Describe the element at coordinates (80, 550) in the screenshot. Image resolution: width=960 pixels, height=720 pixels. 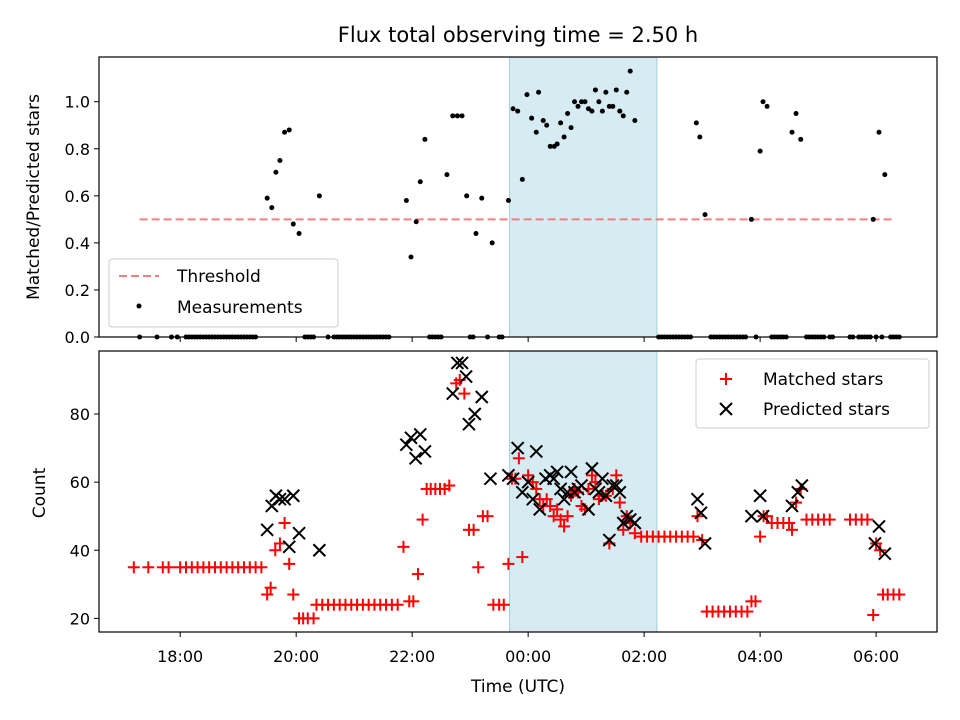
I see `y-tick-label: 40` at that location.